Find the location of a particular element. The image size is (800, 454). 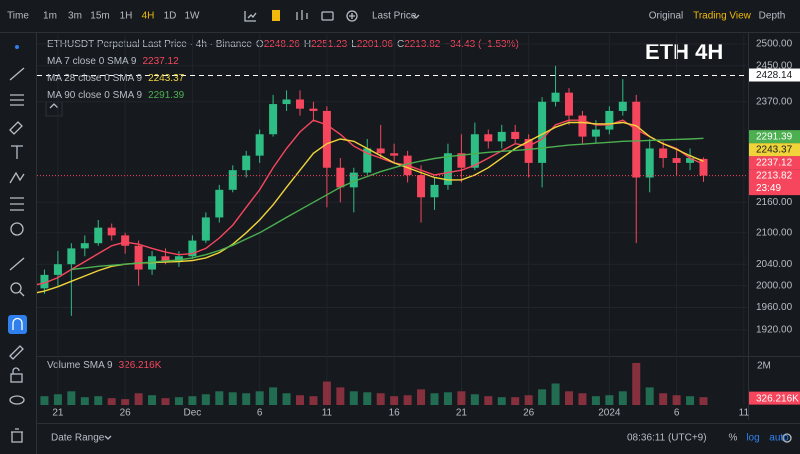

y-tick-label: 2450.00 is located at coordinates (774, 65).